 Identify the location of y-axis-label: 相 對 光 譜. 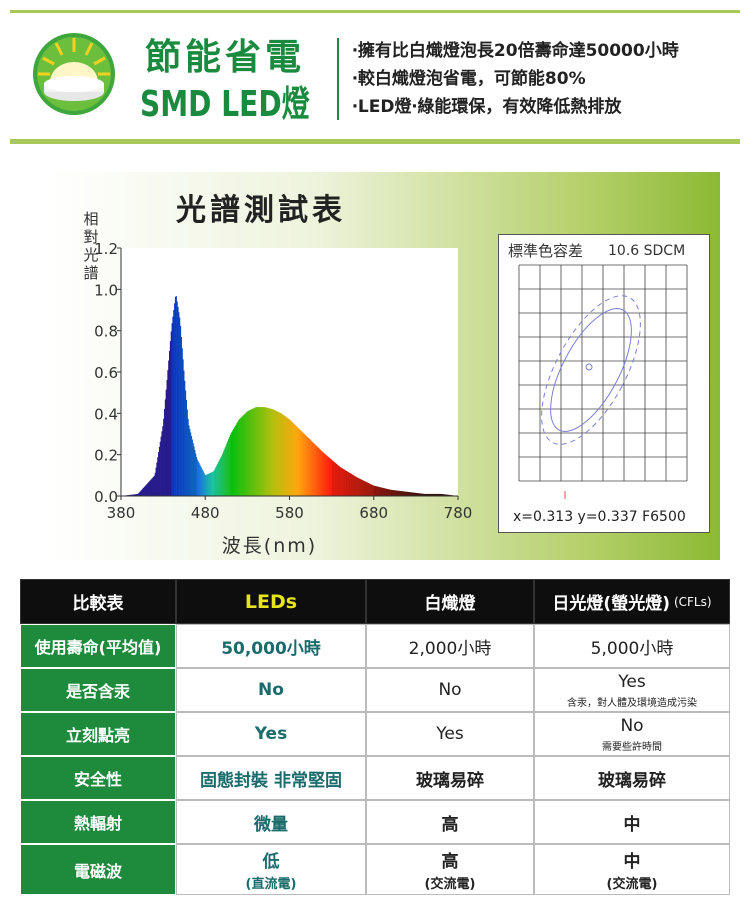
(91, 246).